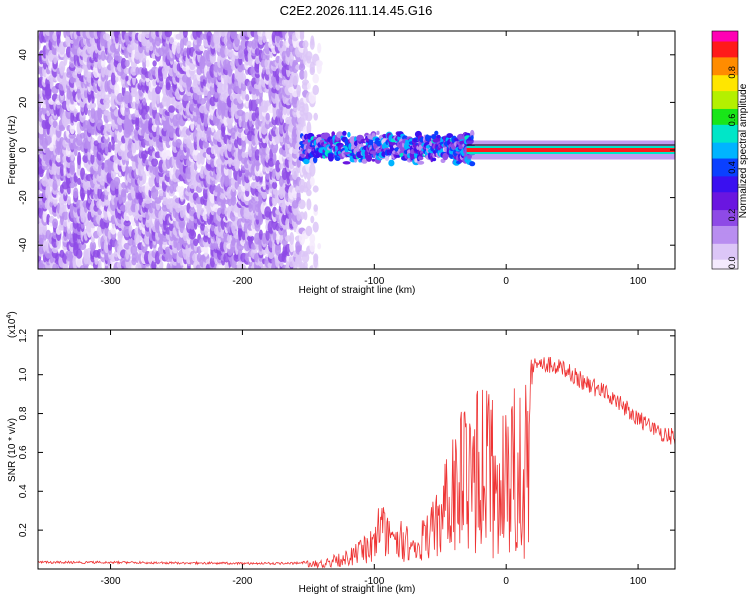  Describe the element at coordinates (23, 102) in the screenshot. I see `y-tick-label: 20` at that location.